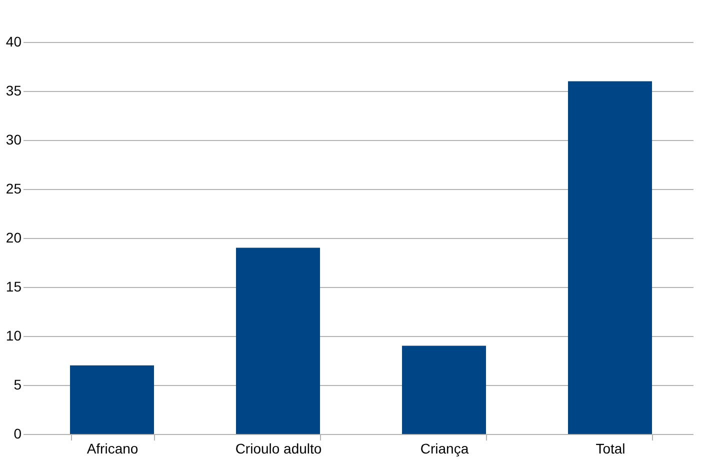 Image resolution: width=718 pixels, height=469 pixels. Describe the element at coordinates (611, 448) in the screenshot. I see `x-tick-label: Total` at that location.